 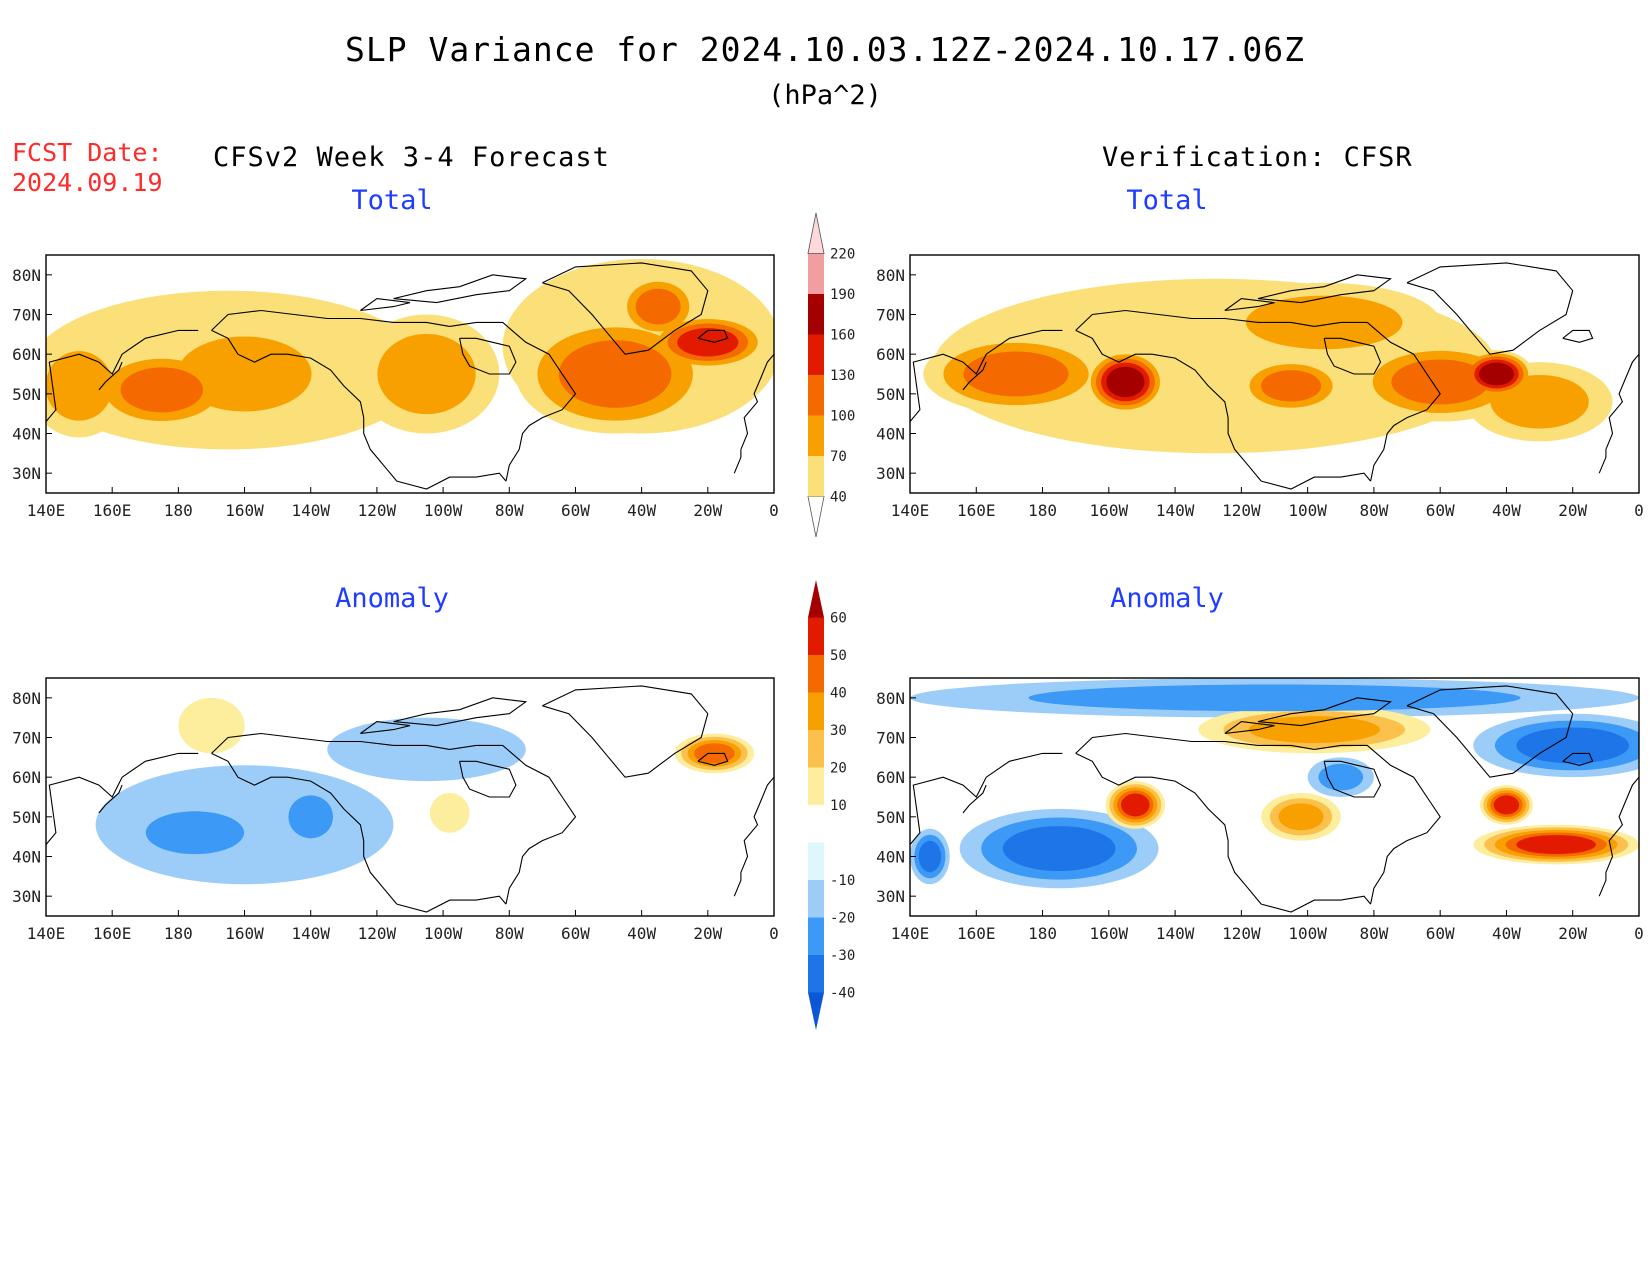 What do you see at coordinates (842, 956) in the screenshot?
I see `colorbar-anomaly-label: -30` at bounding box center [842, 956].